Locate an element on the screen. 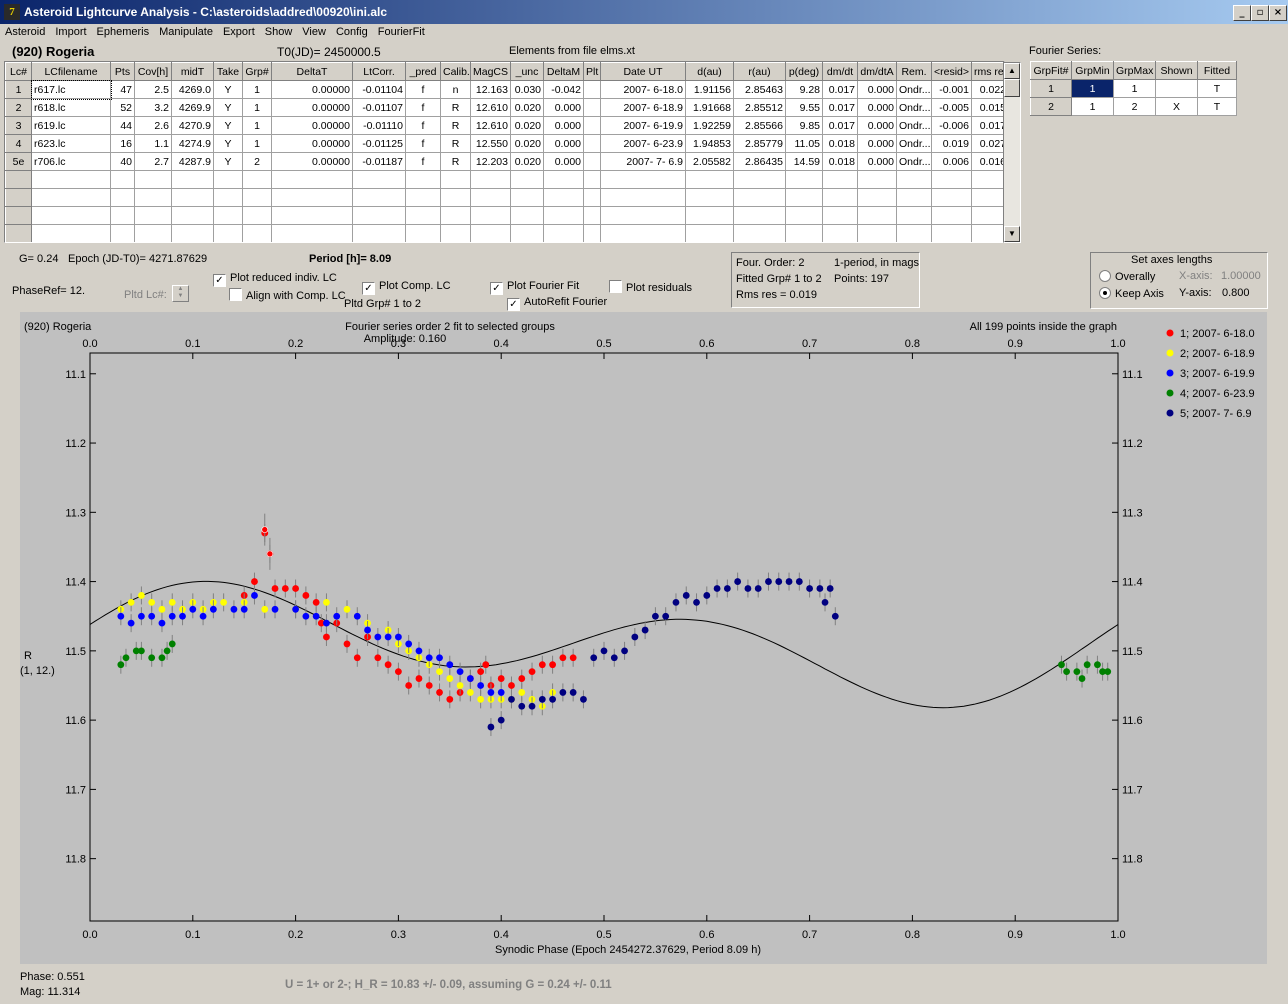 Image resolution: width=1288 pixels, height=1004 pixels. menu-import: Import is located at coordinates (71, 32).